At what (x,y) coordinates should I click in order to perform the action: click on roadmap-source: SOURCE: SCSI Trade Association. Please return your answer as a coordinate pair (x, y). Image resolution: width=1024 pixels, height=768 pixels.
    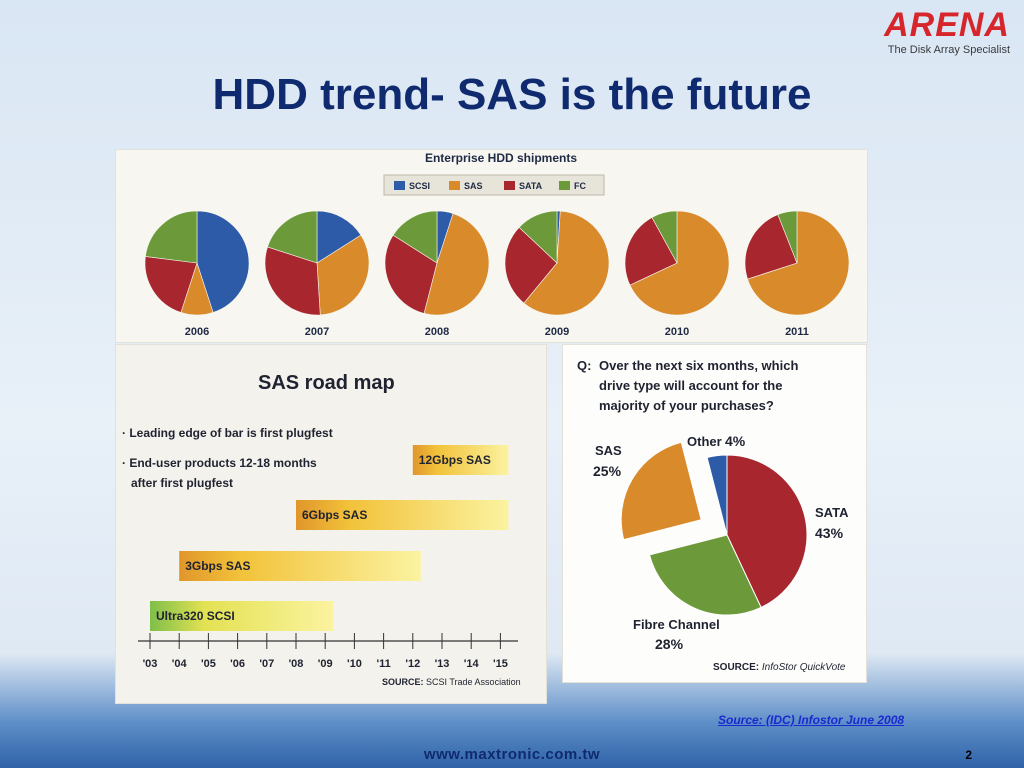
    Looking at the image, I should click on (451, 682).